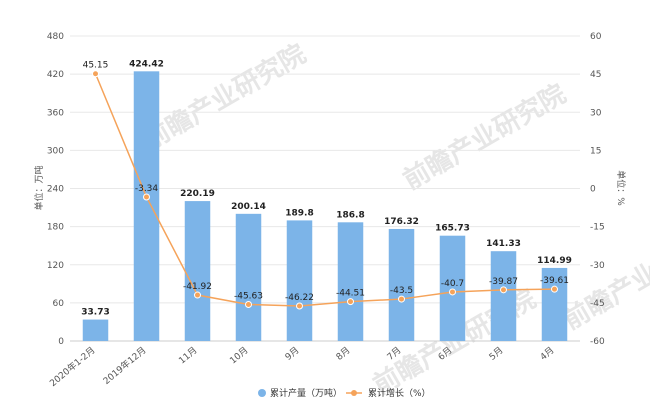  Describe the element at coordinates (306, 393) in the screenshot. I see `legend-label-production: 累计产量（万吨）` at that location.